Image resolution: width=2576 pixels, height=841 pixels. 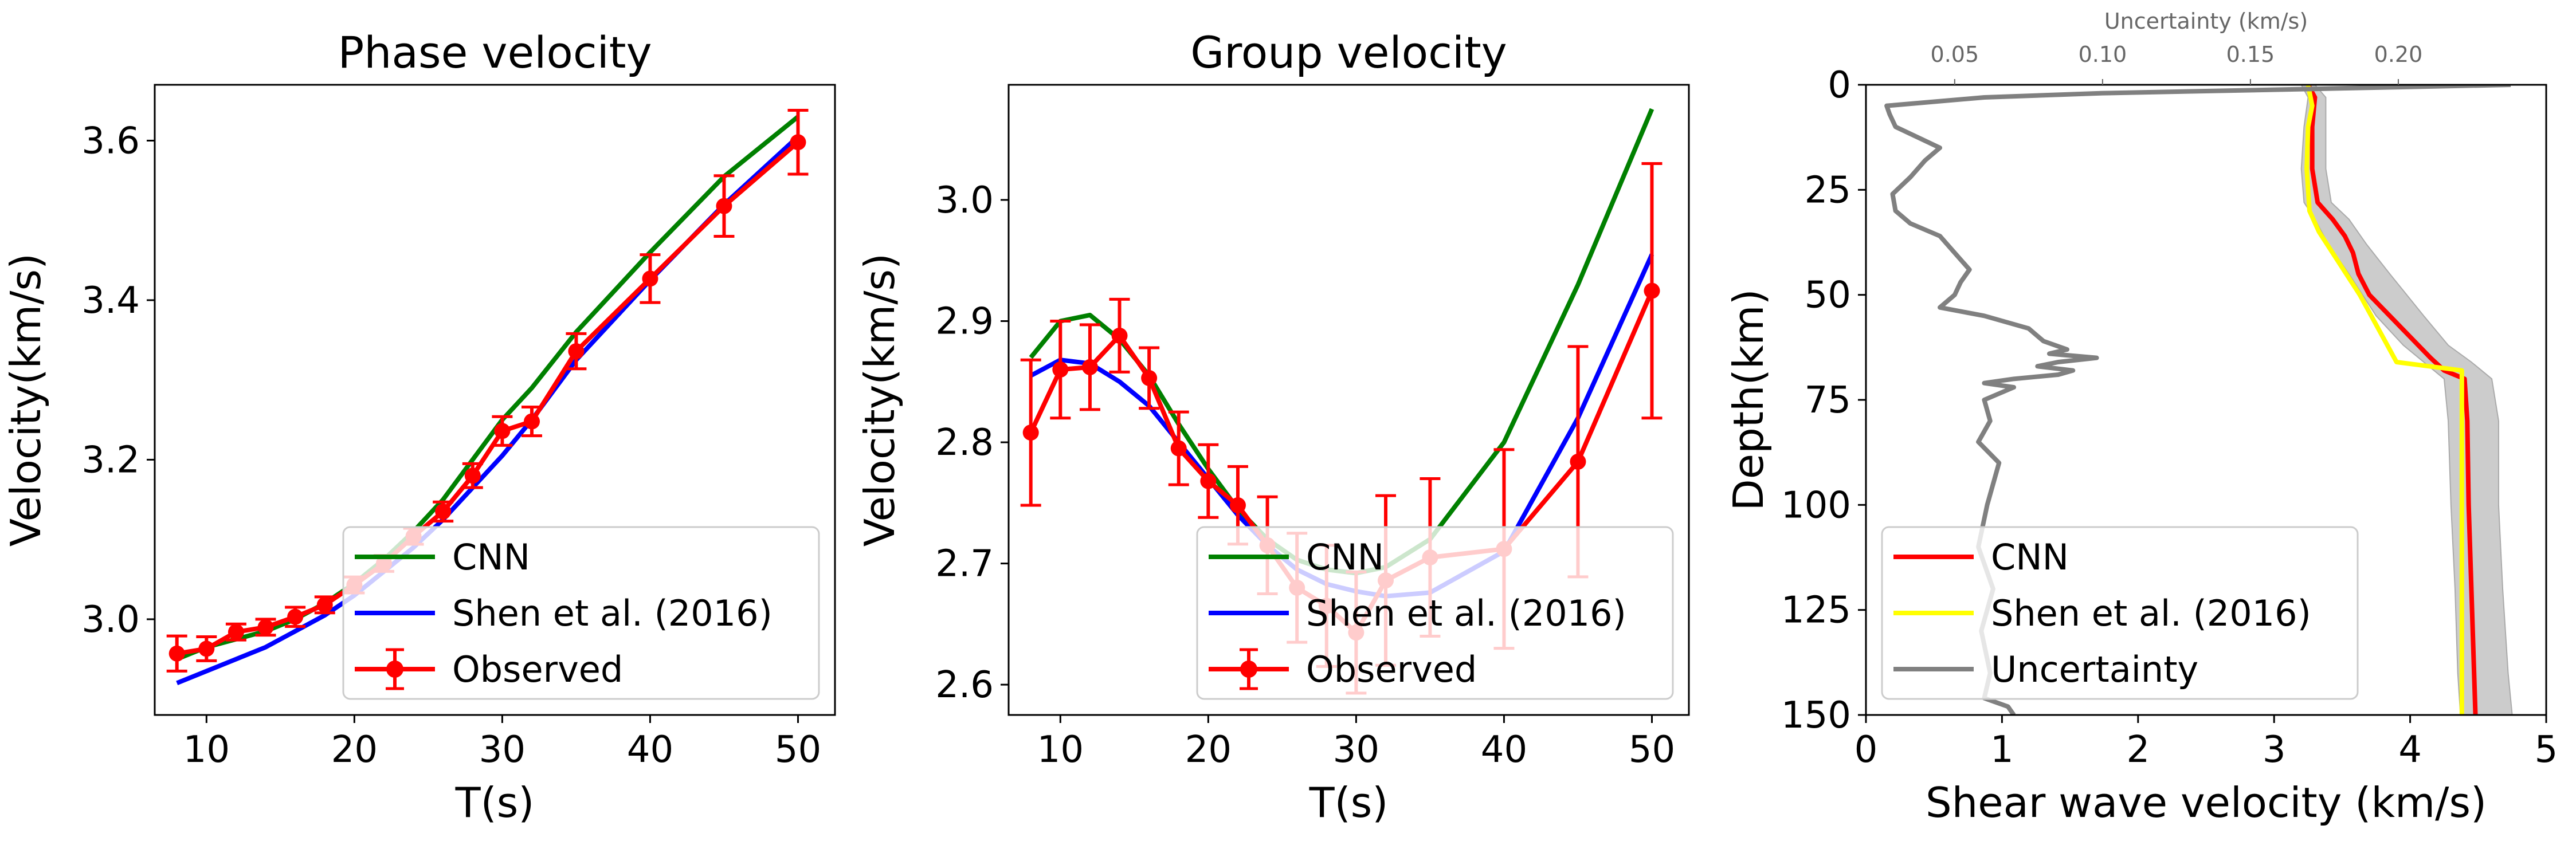 I want to click on y-tick-label: 125, so click(x=1816, y=611).